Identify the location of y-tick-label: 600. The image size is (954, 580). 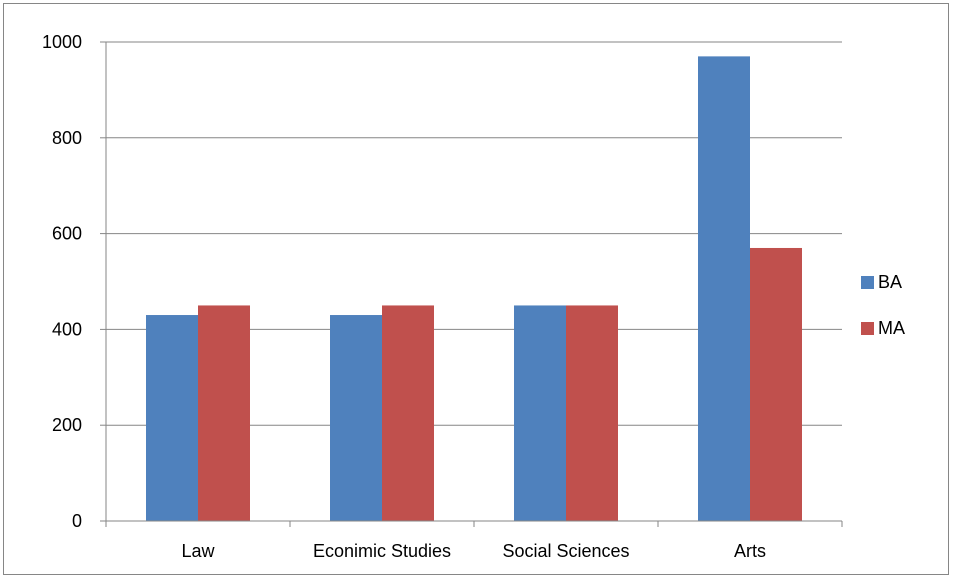
(67, 234).